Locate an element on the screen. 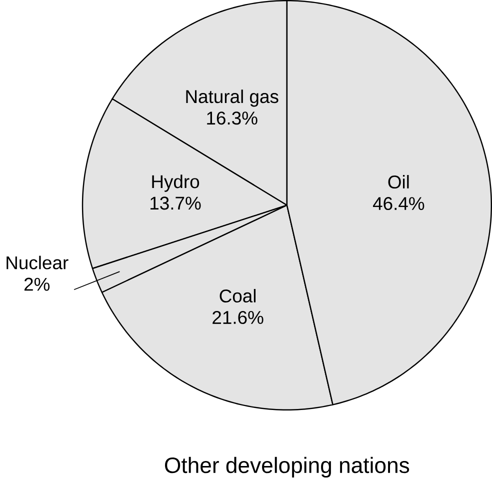  slice-label: Oil is located at coordinates (398, 182).